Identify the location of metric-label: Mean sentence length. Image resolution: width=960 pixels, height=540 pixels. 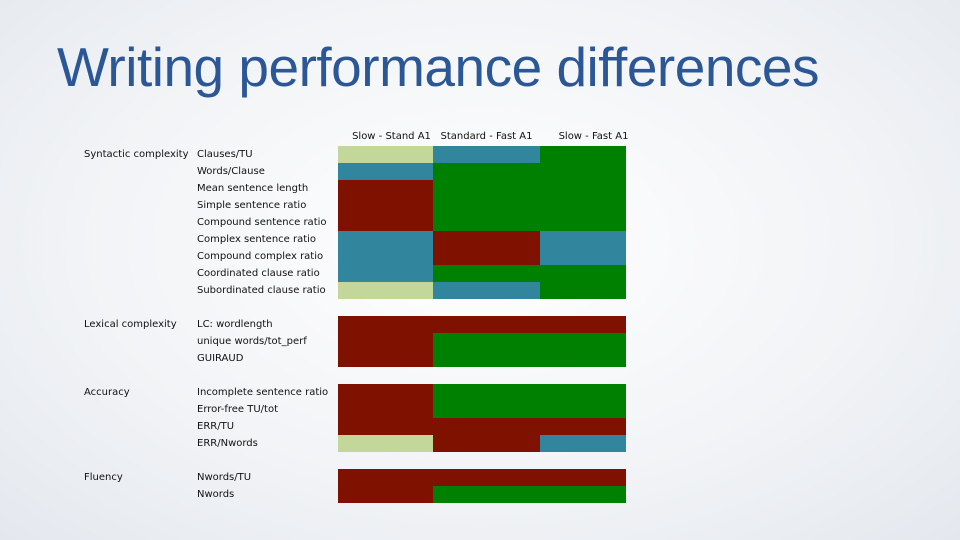
(253, 188).